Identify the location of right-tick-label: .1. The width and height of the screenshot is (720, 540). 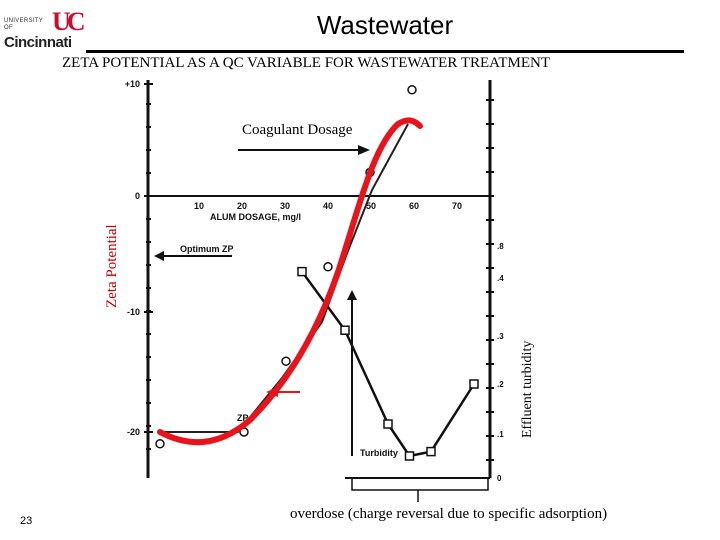
(500, 434).